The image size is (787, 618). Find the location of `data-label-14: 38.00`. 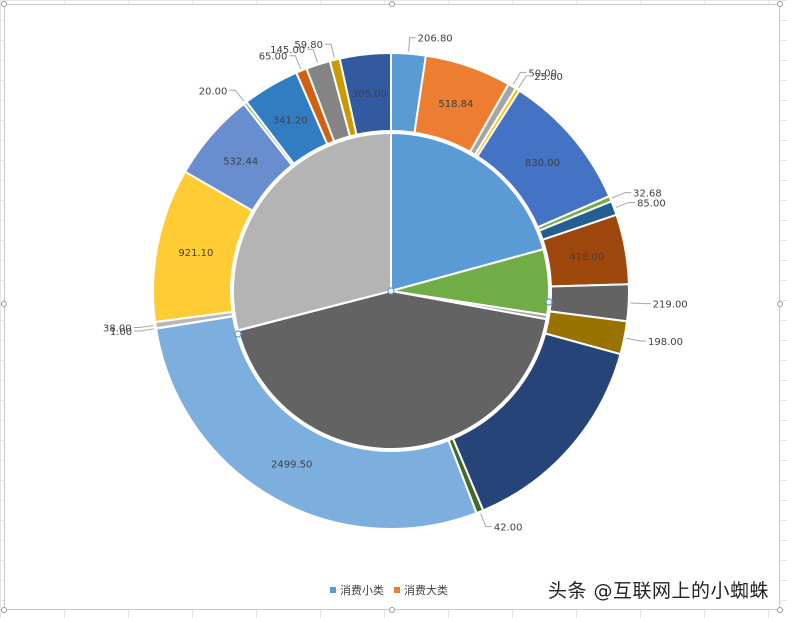

data-label-14: 38.00 is located at coordinates (117, 329).